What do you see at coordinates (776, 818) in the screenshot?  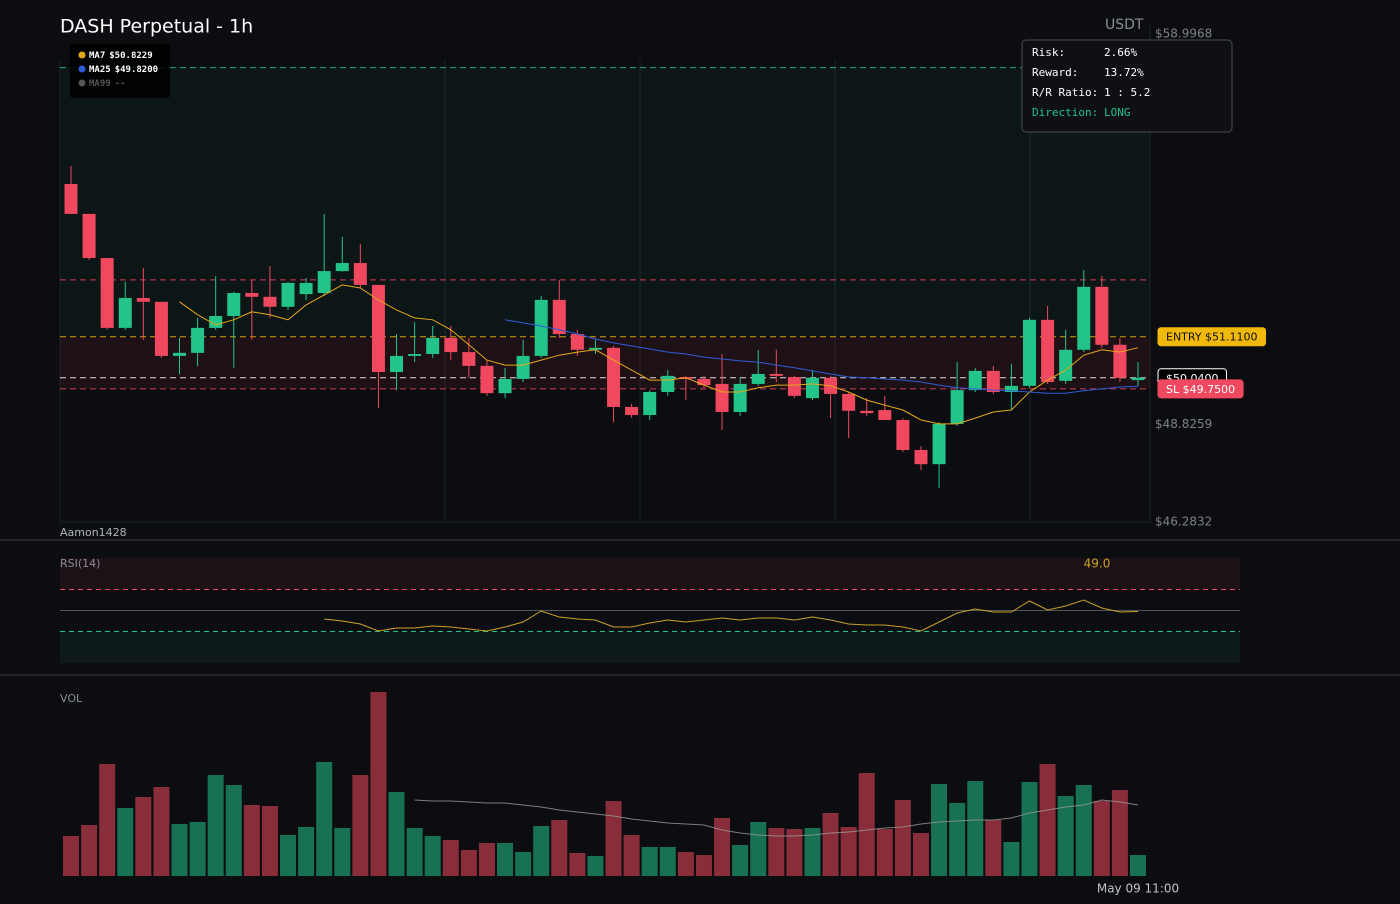 I see `volume-ma-line` at bounding box center [776, 818].